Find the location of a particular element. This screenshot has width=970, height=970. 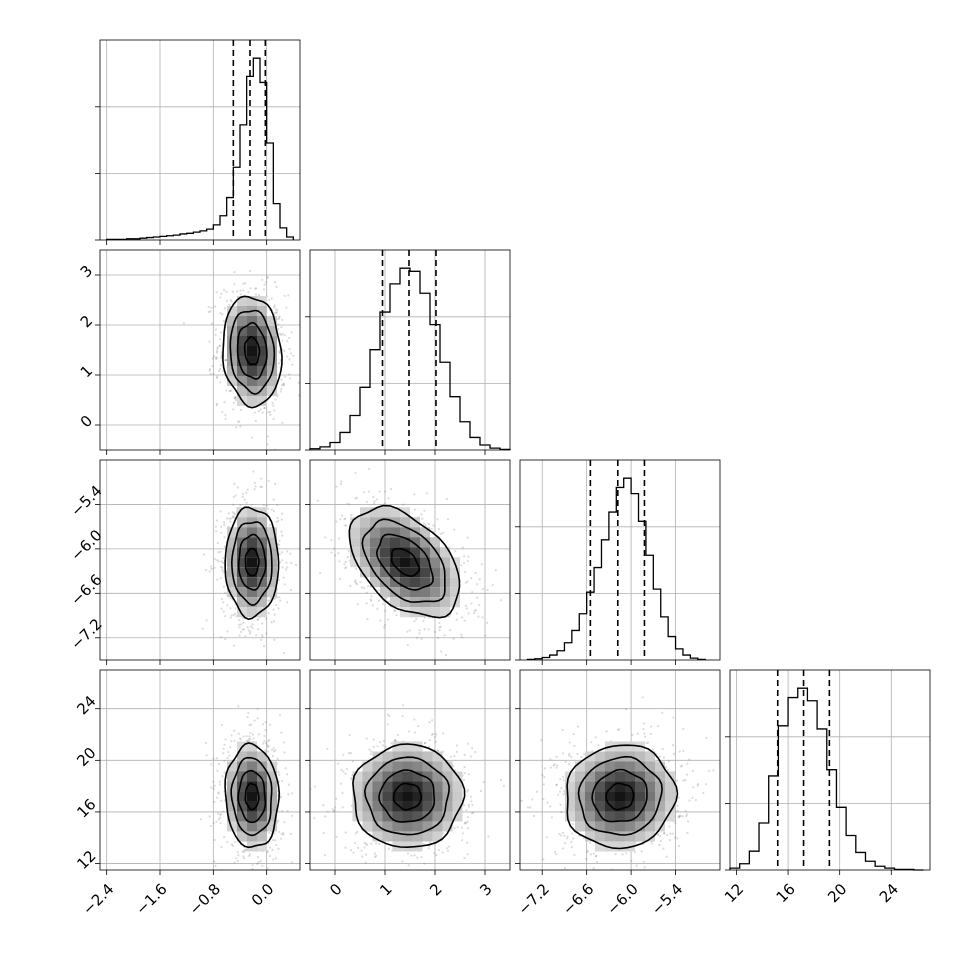

hist-panel-3-frame is located at coordinates (830, 770).